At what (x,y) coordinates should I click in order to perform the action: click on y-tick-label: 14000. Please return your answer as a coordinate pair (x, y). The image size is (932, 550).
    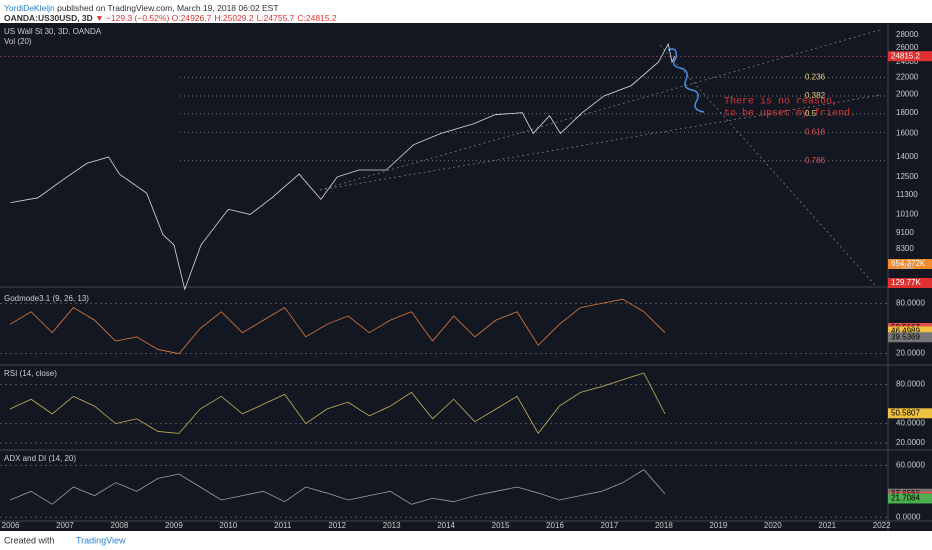
    Looking at the image, I should click on (907, 156).